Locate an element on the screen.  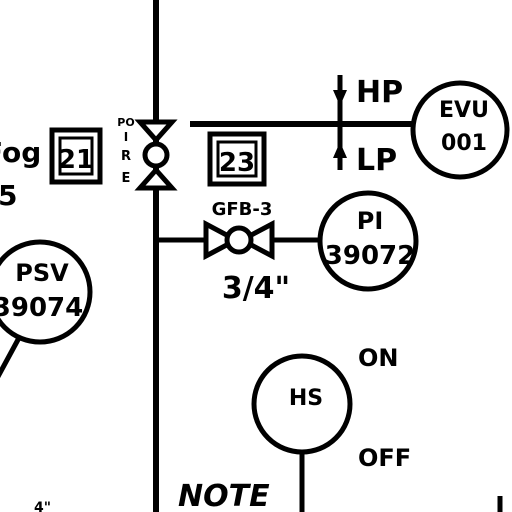
hs-bubble is located at coordinates (302, 404).